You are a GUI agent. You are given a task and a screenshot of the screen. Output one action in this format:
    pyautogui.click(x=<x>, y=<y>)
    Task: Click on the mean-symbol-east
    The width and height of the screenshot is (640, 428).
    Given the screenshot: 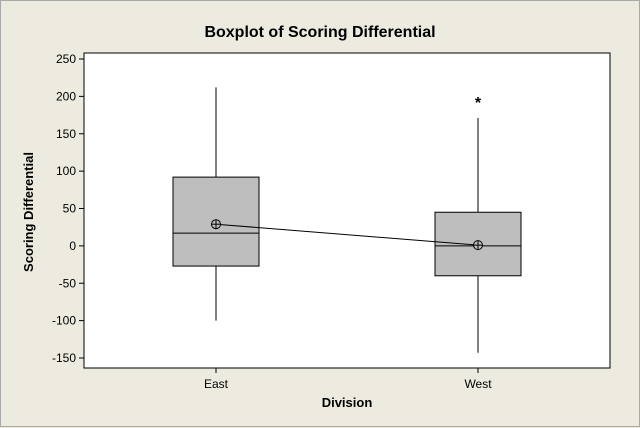 What is the action you would take?
    pyautogui.click(x=216, y=224)
    